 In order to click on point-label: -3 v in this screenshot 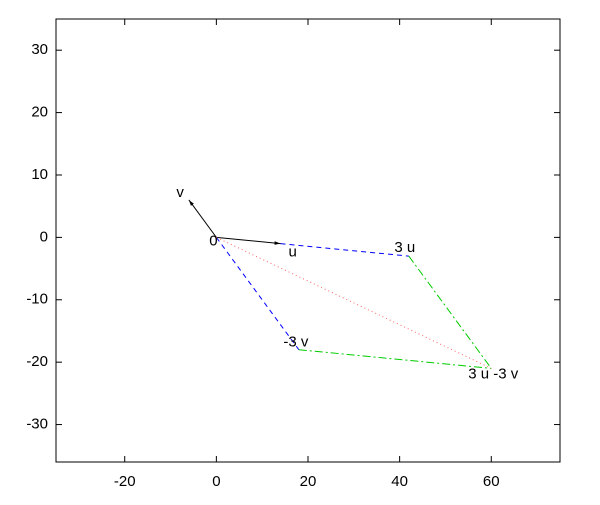, I will do `click(296, 342)`.